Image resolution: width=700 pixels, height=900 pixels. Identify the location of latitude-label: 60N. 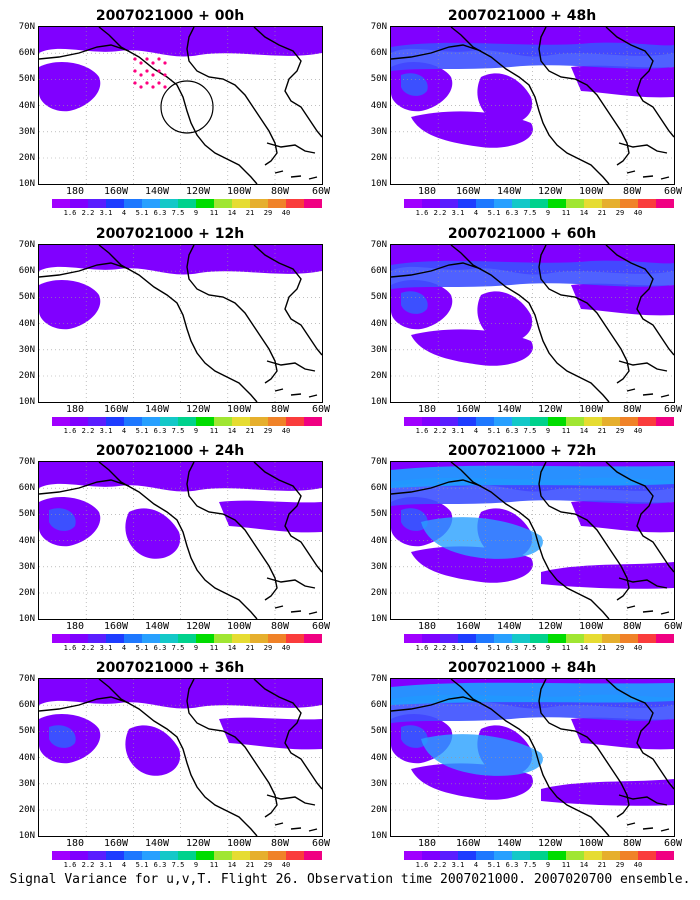
(378, 705).